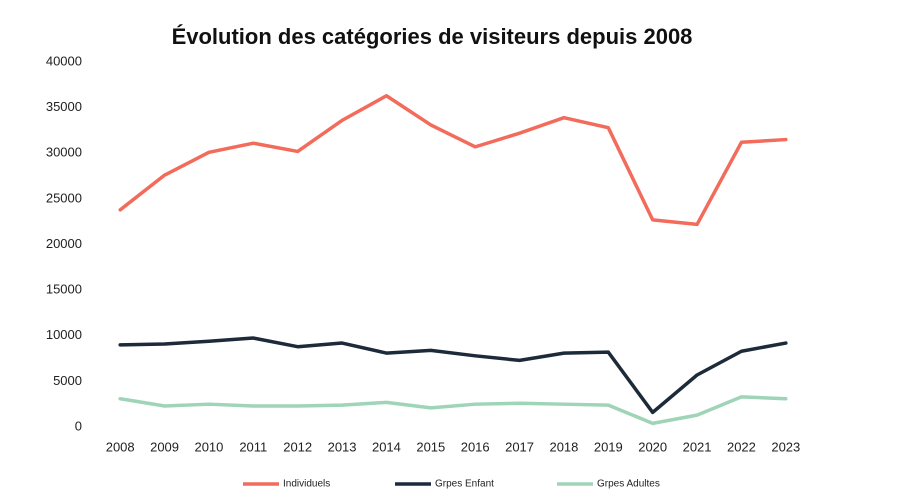  I want to click on x-tick-label: 2016, so click(475, 446).